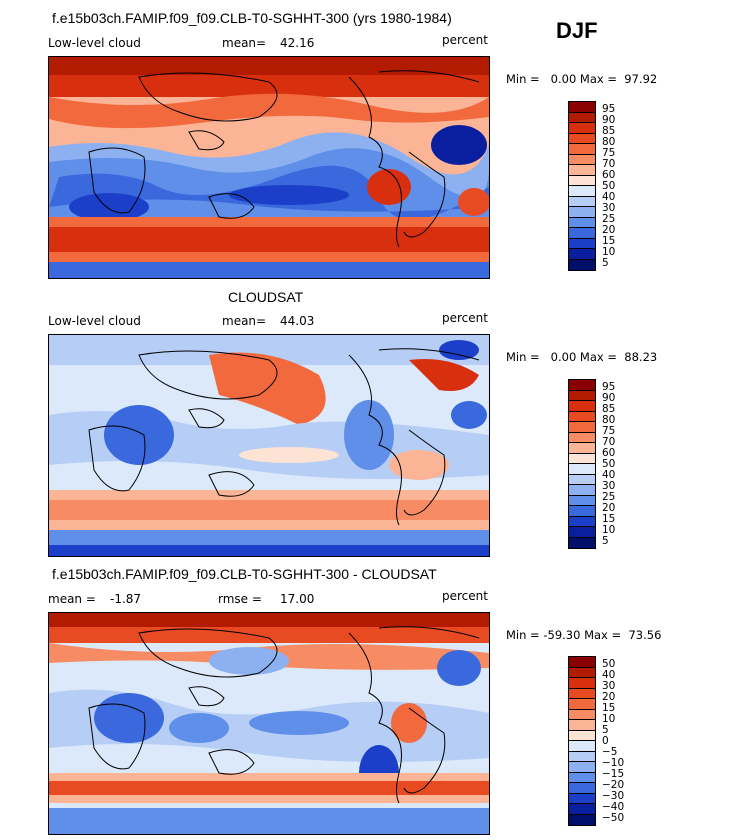 The height and width of the screenshot is (840, 733). What do you see at coordinates (610, 752) in the screenshot?
I see `panel3-colorbar-label: −5` at bounding box center [610, 752].